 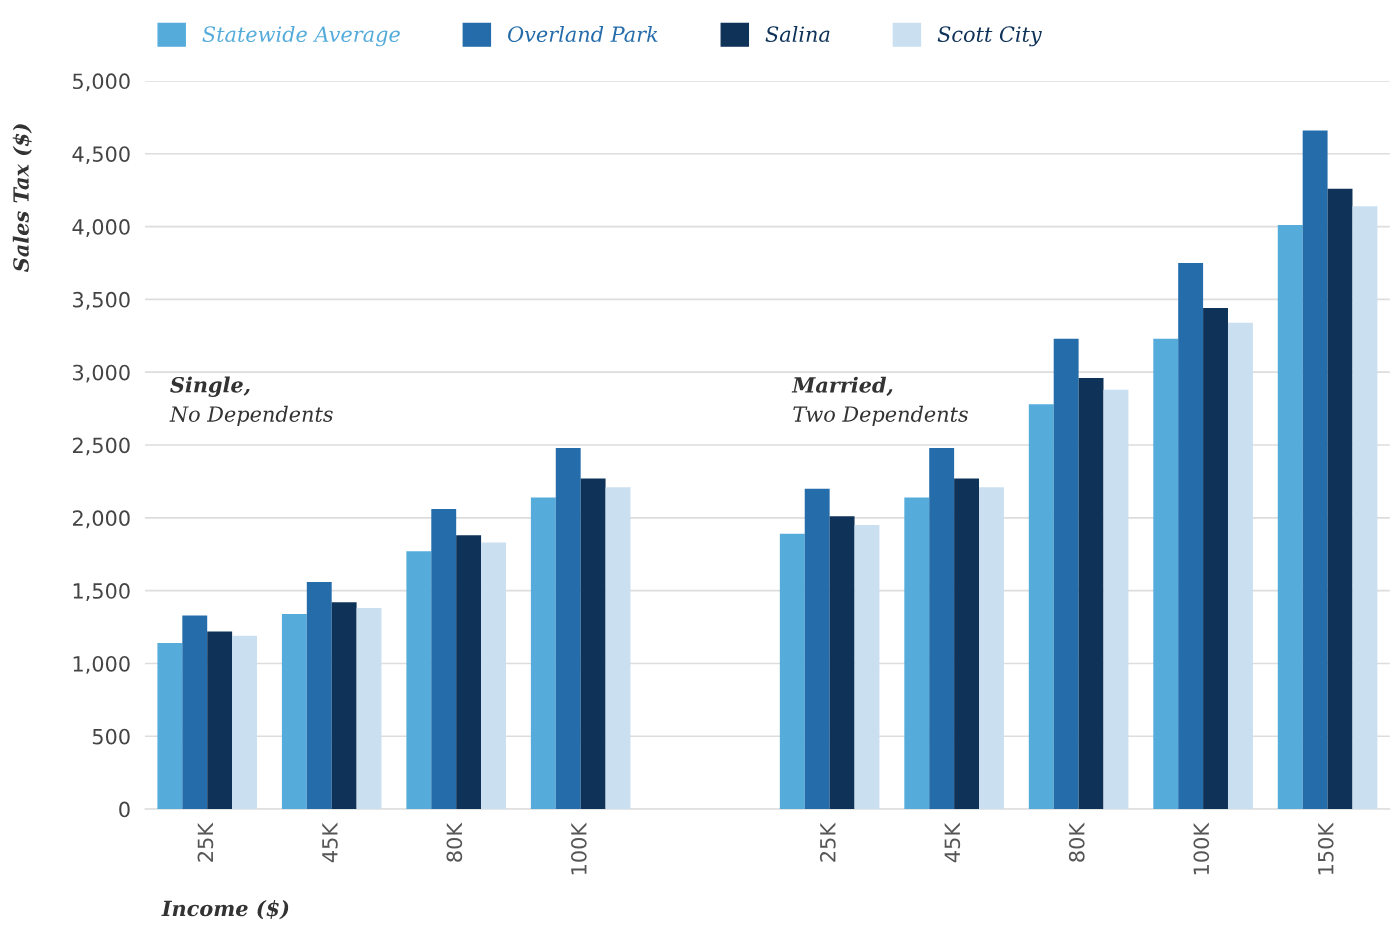 What do you see at coordinates (101, 446) in the screenshot?
I see `y-tick-label: 2,500` at bounding box center [101, 446].